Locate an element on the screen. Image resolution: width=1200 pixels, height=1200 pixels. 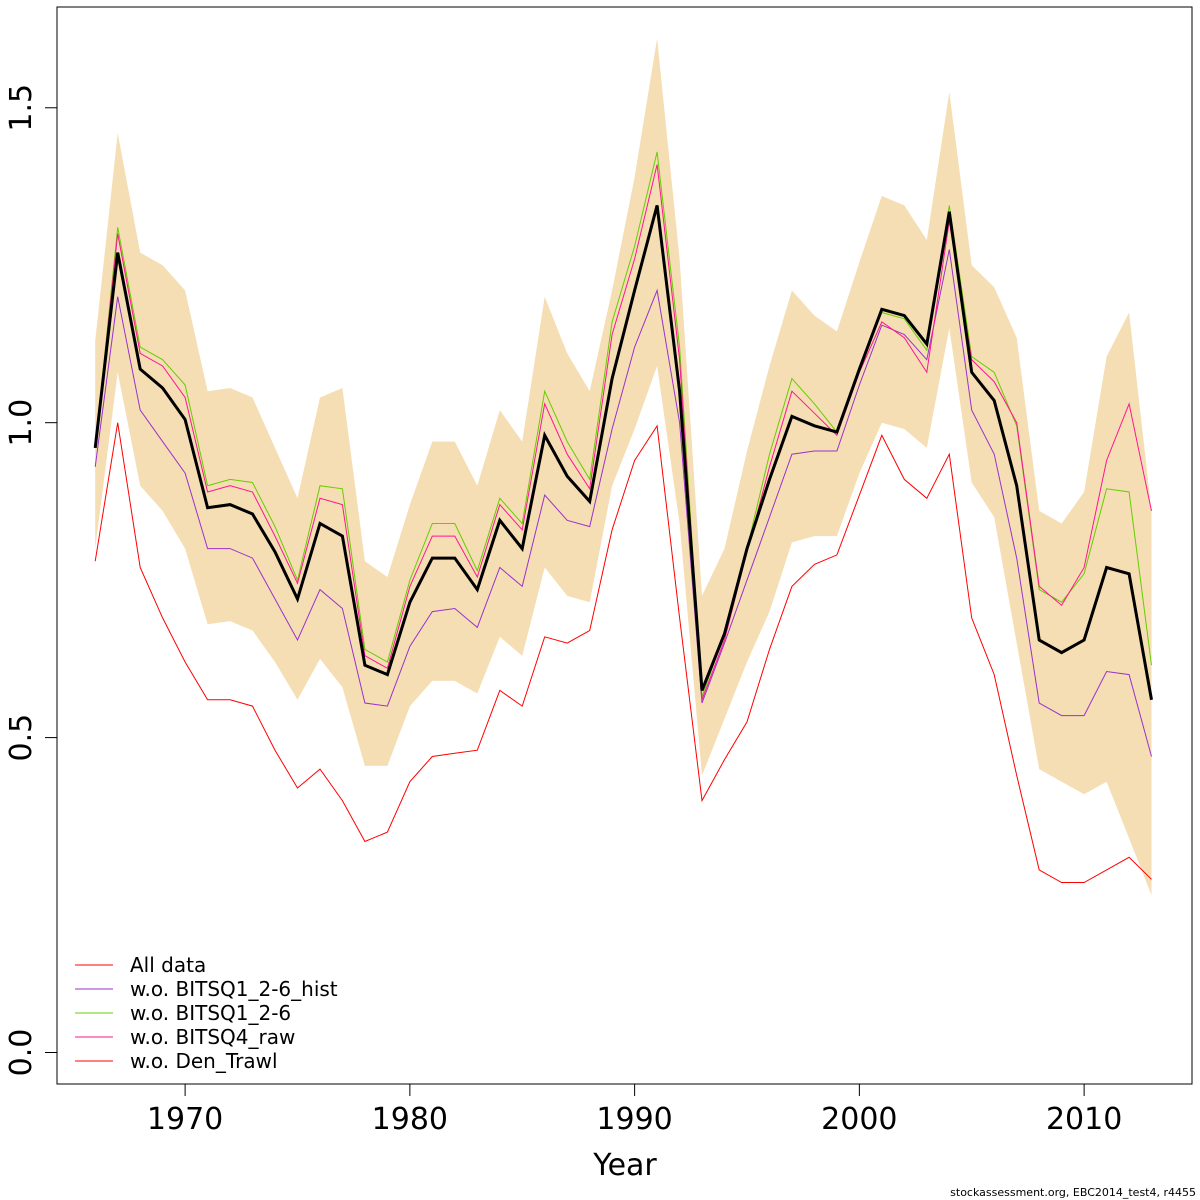
legend-label: w.o. BITSQ1_2-6_hist is located at coordinates (234, 989).